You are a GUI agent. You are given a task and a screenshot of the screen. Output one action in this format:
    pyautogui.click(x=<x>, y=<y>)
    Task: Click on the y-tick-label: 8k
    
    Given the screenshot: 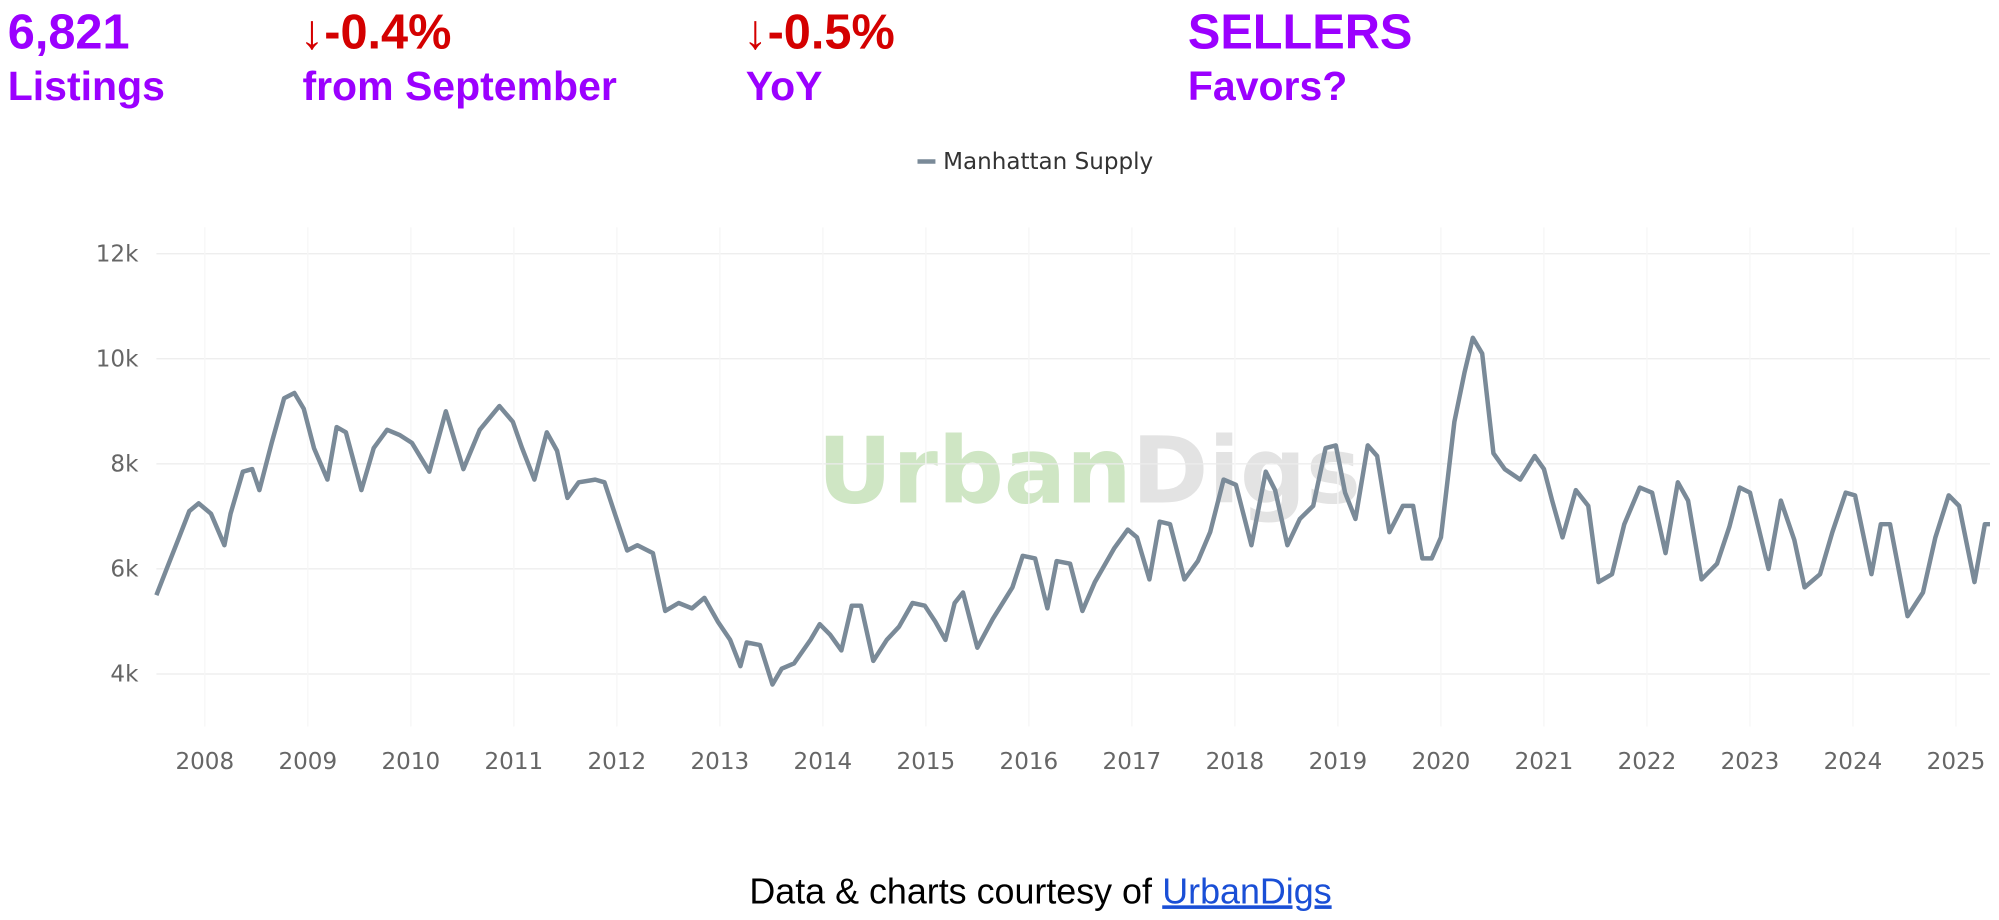 What is the action you would take?
    pyautogui.click(x=124, y=465)
    